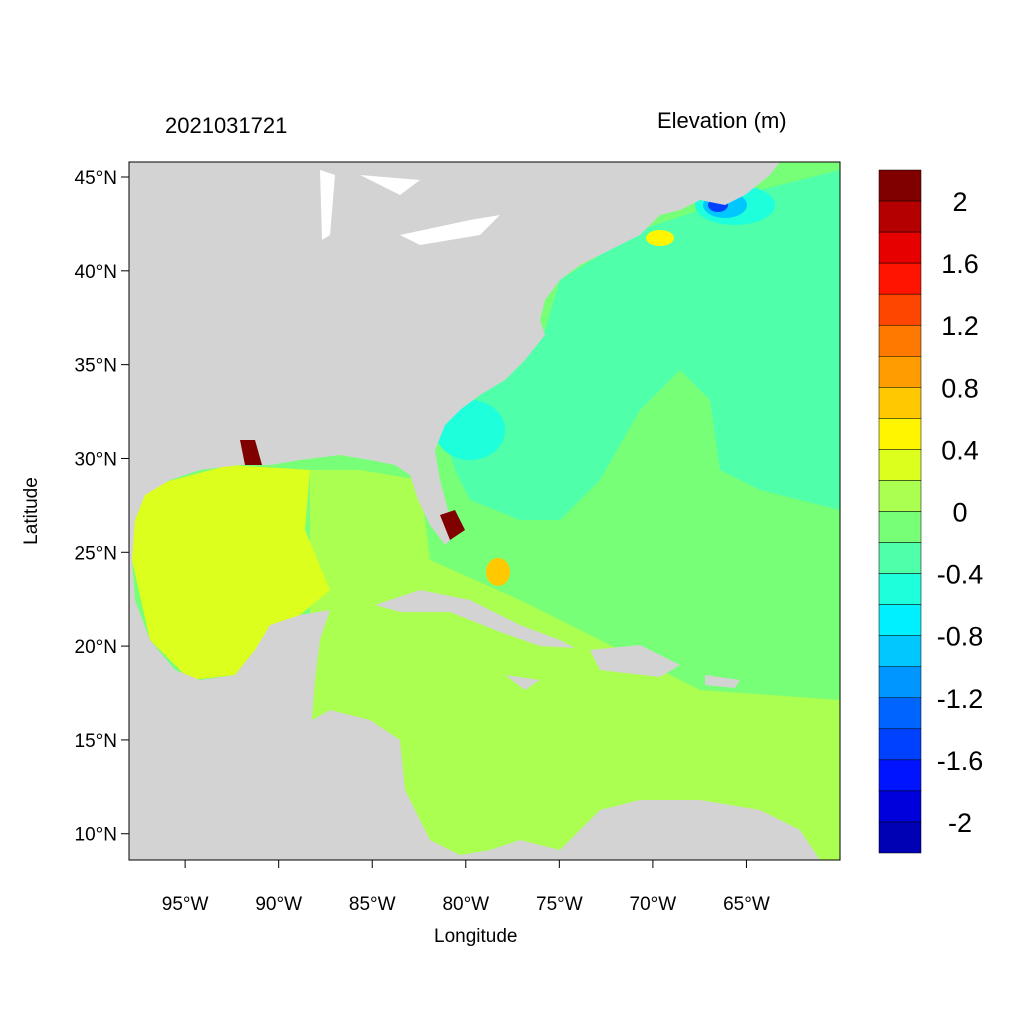  I want to click on lat-tick-label: 20°N, so click(96, 647).